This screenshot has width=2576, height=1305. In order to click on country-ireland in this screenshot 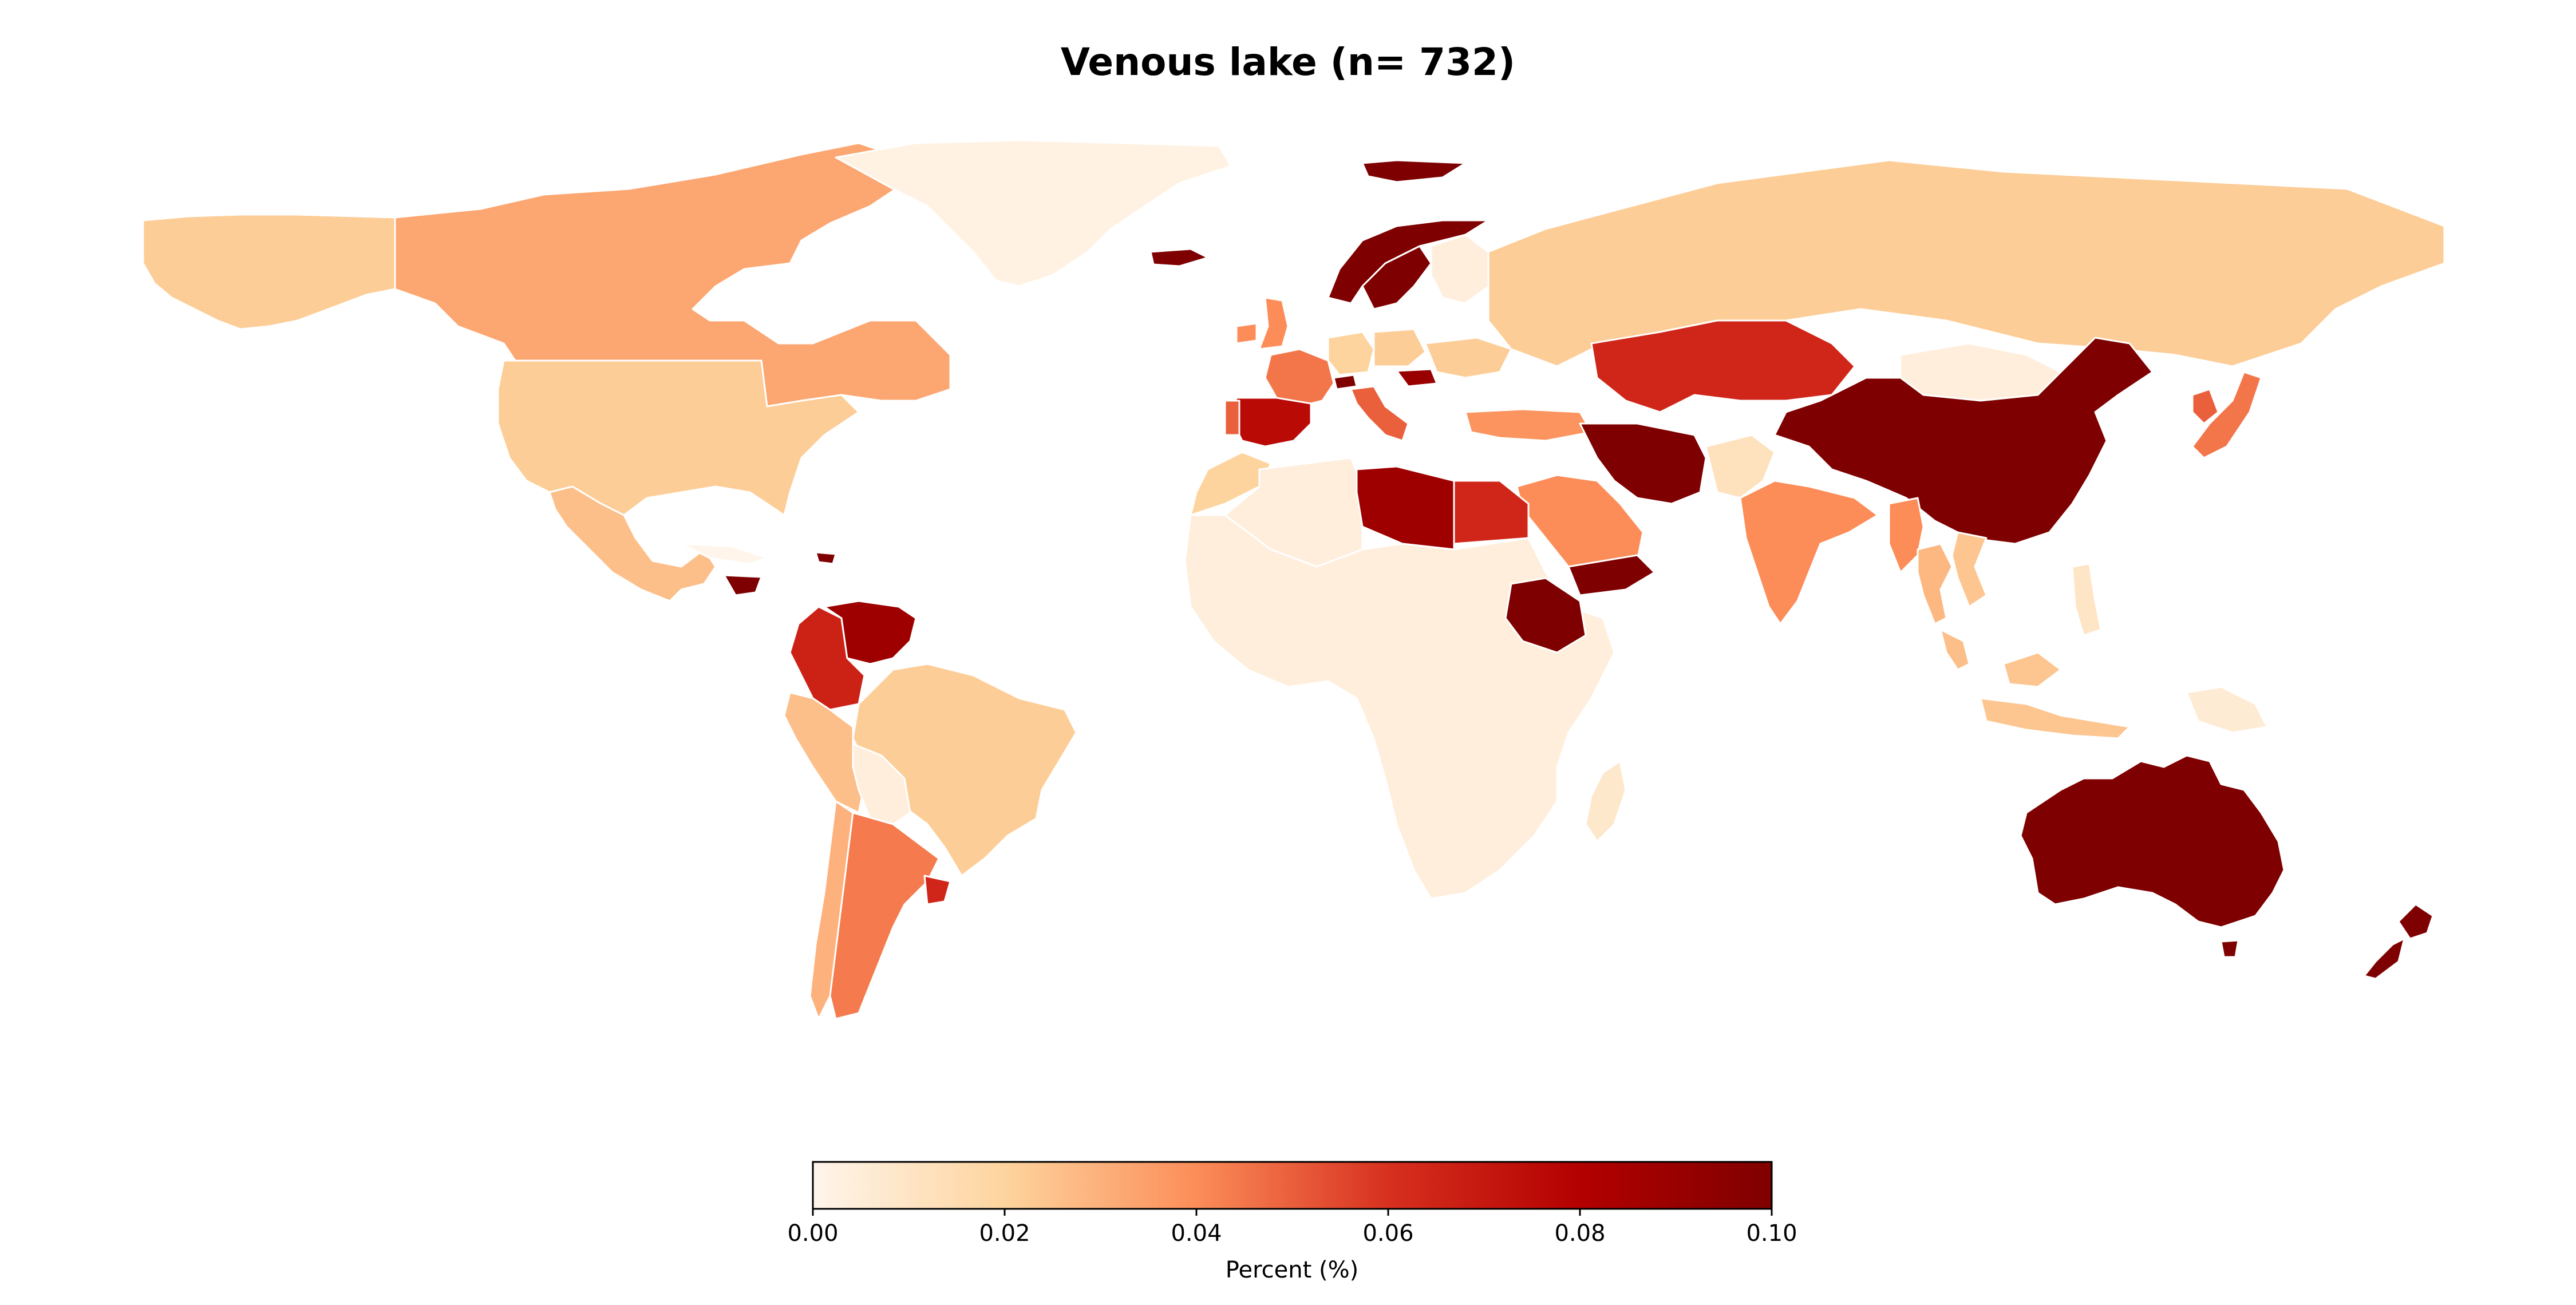, I will do `click(1246, 333)`.